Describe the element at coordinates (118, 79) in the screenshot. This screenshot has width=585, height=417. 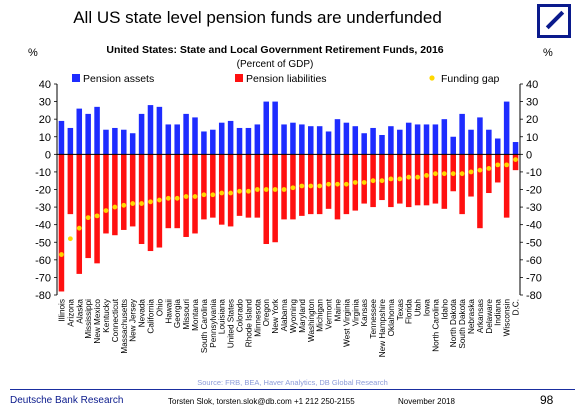
I see `legend-label-assets: Pension assets` at that location.